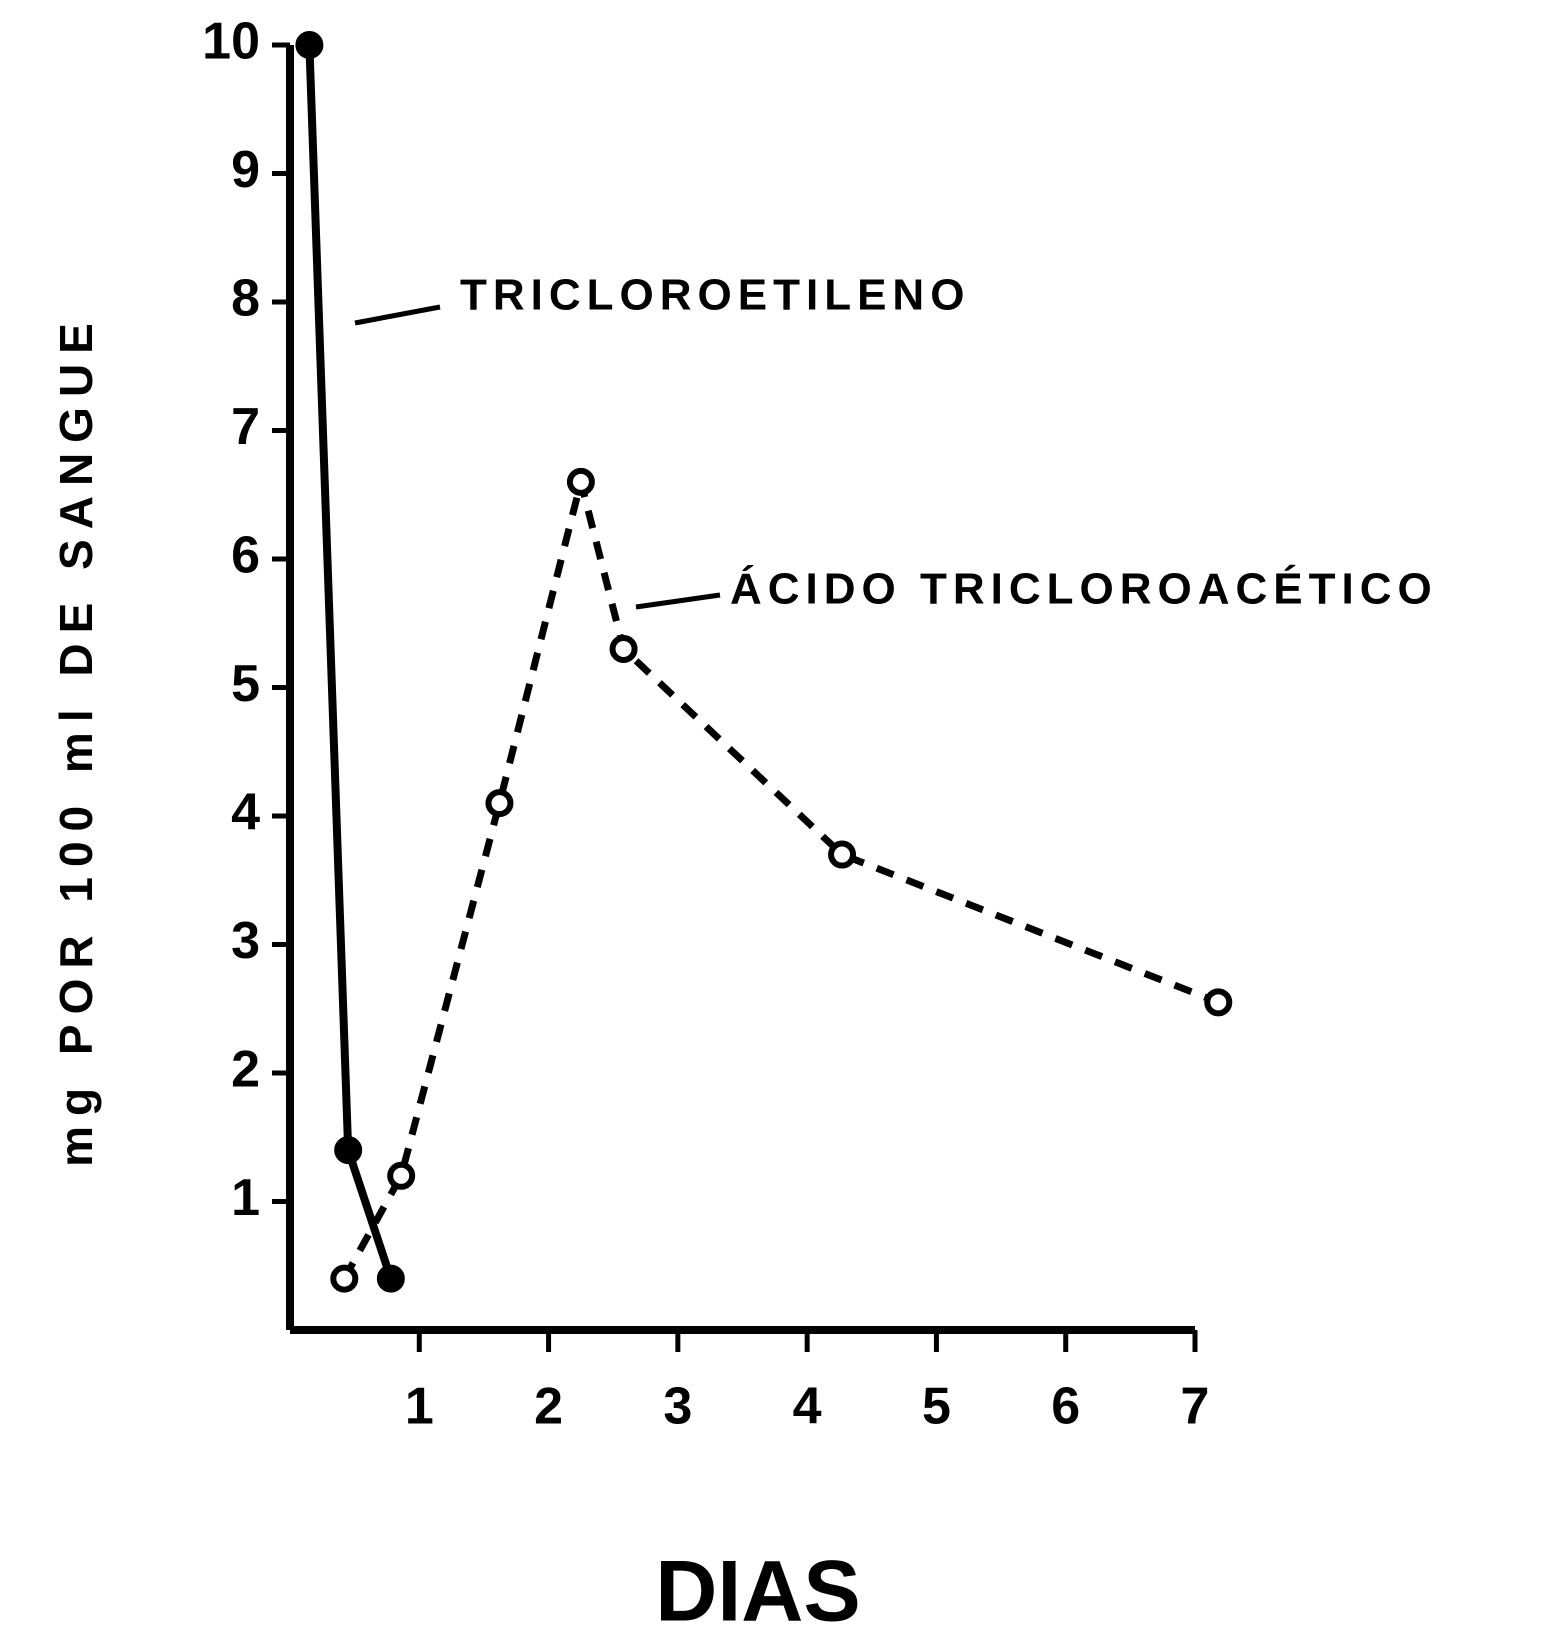 The image size is (1554, 1650). I want to click on y-tick-label: 7, so click(245, 427).